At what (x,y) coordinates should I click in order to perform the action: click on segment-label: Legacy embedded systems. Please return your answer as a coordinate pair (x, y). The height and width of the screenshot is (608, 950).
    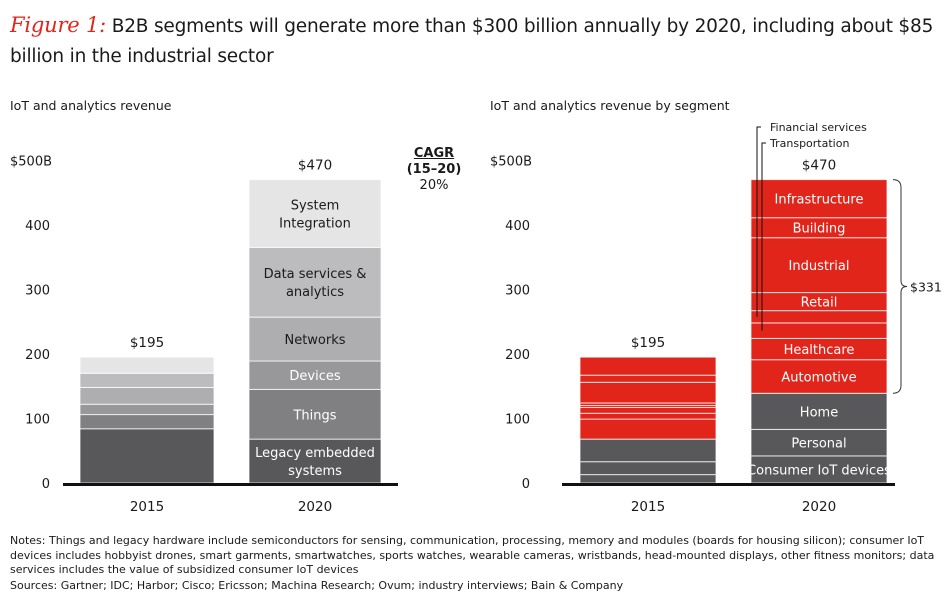
    Looking at the image, I should click on (315, 462).